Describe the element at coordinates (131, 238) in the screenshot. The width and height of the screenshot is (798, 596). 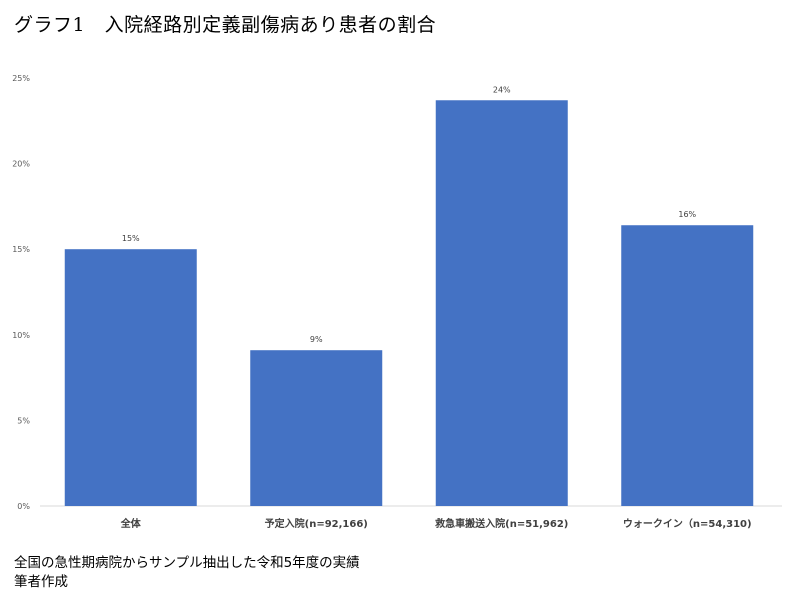
I see `data-label: 15%` at that location.